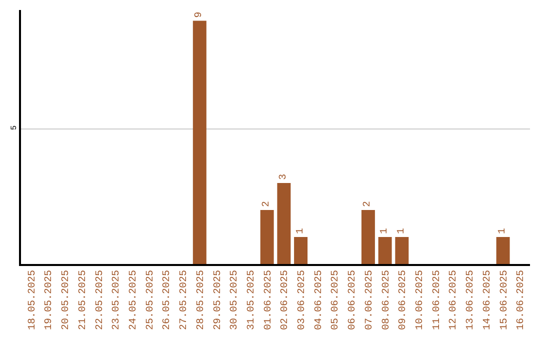 The width and height of the screenshot is (540, 340). Describe the element at coordinates (471, 300) in the screenshot. I see `x-tick-label: 13.06.2025` at that location.